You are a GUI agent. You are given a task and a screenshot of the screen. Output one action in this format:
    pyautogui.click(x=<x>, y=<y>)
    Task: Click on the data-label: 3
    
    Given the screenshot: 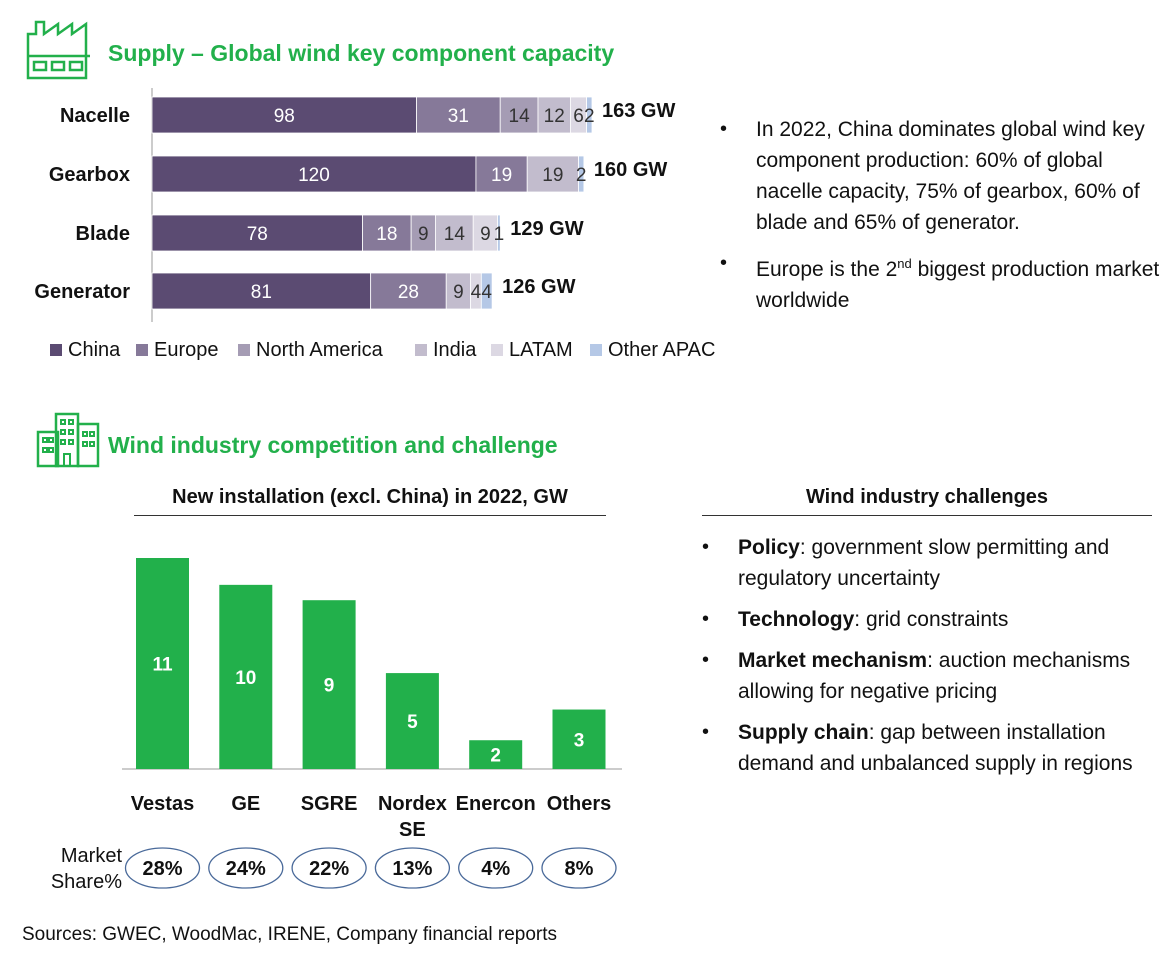 What is the action you would take?
    pyautogui.click(x=579, y=740)
    